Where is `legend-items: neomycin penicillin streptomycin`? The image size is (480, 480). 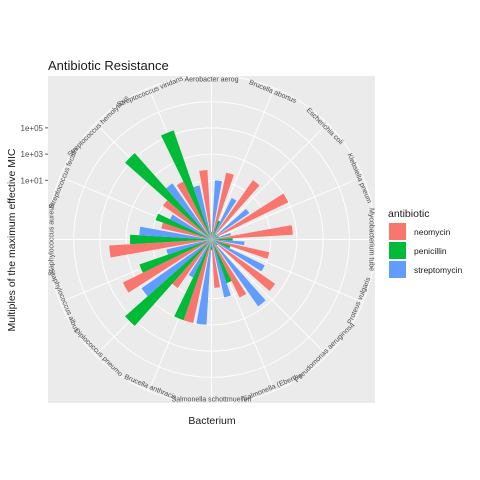 legend-items: neomycin penicillin streptomycin is located at coordinates (425, 250).